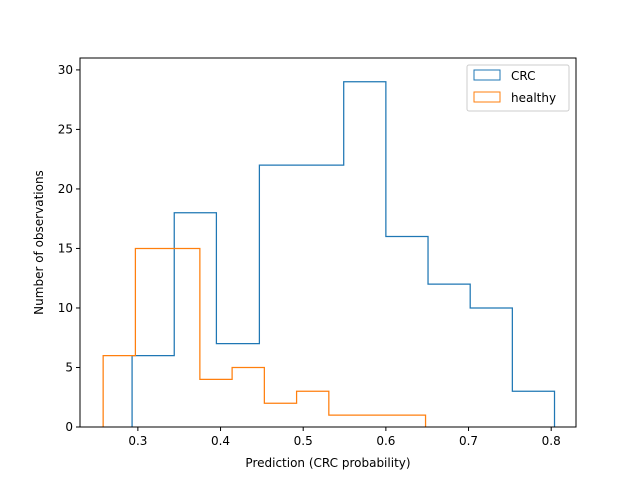 The height and width of the screenshot is (485, 640). Describe the element at coordinates (65, 308) in the screenshot. I see `y-tick-label: 10` at that location.